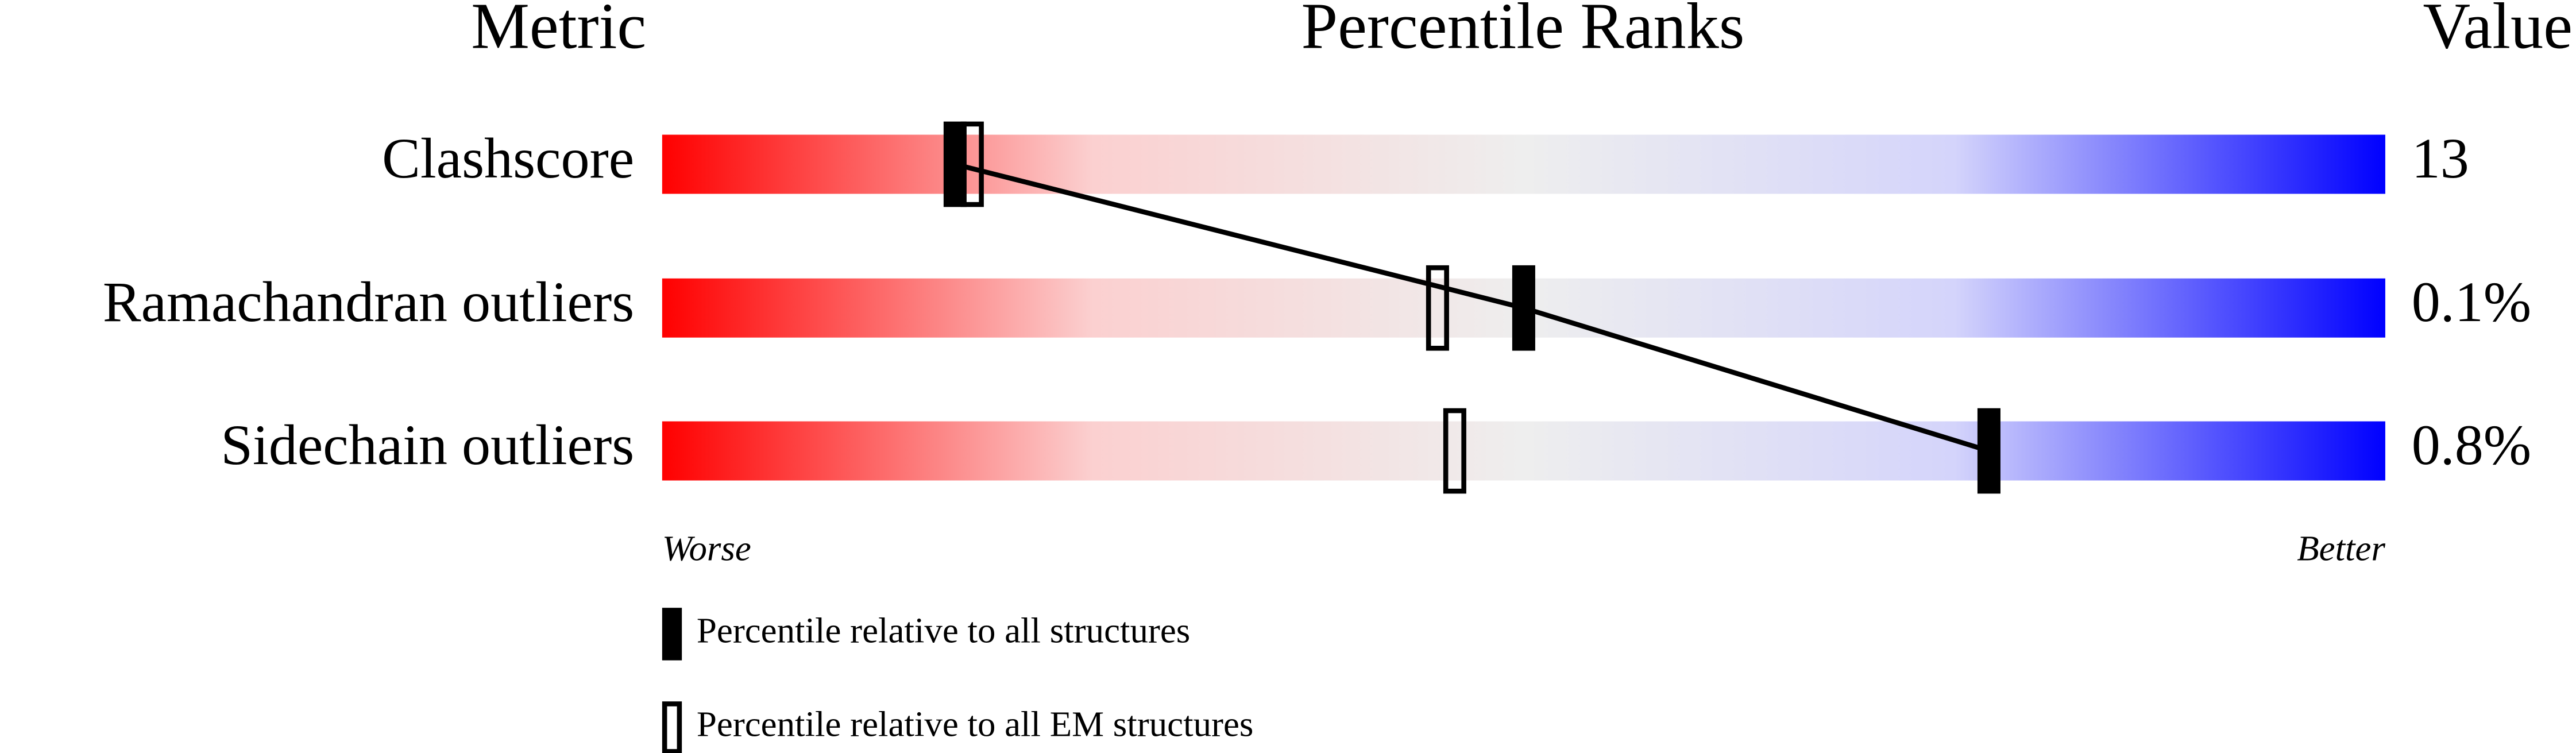  What do you see at coordinates (427, 445) in the screenshot?
I see `metric-label: Sidechain outliers` at bounding box center [427, 445].